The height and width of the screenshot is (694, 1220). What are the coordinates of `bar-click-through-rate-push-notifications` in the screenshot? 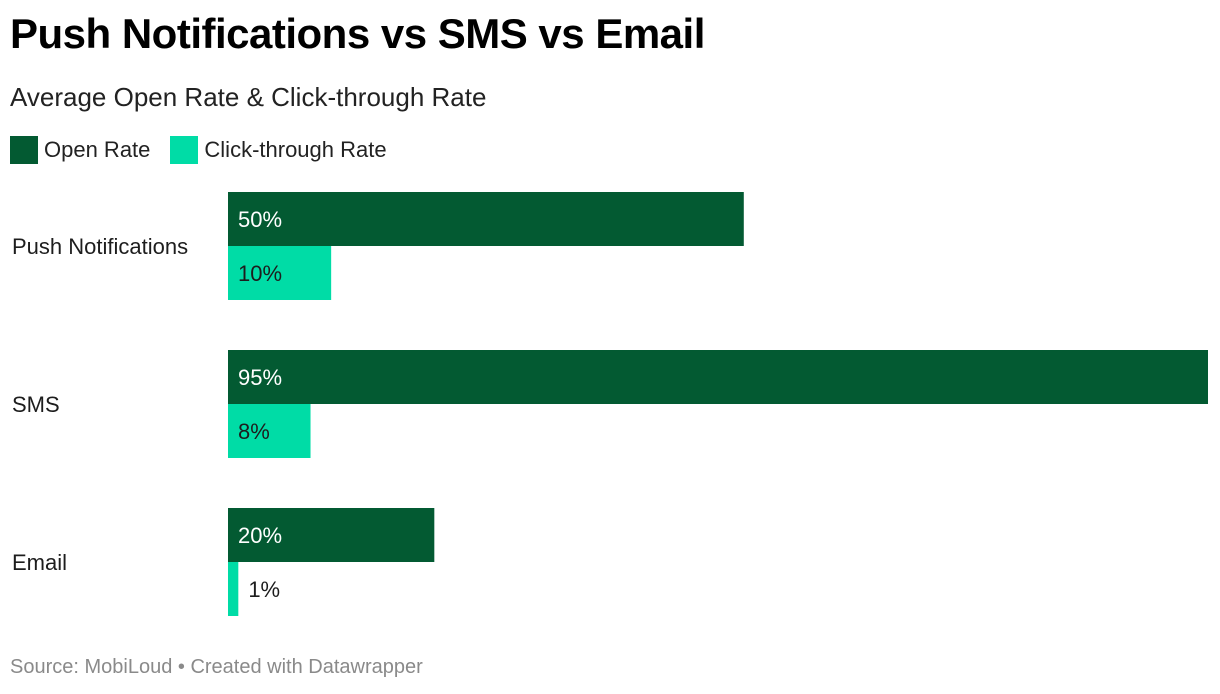 It's located at (280, 273).